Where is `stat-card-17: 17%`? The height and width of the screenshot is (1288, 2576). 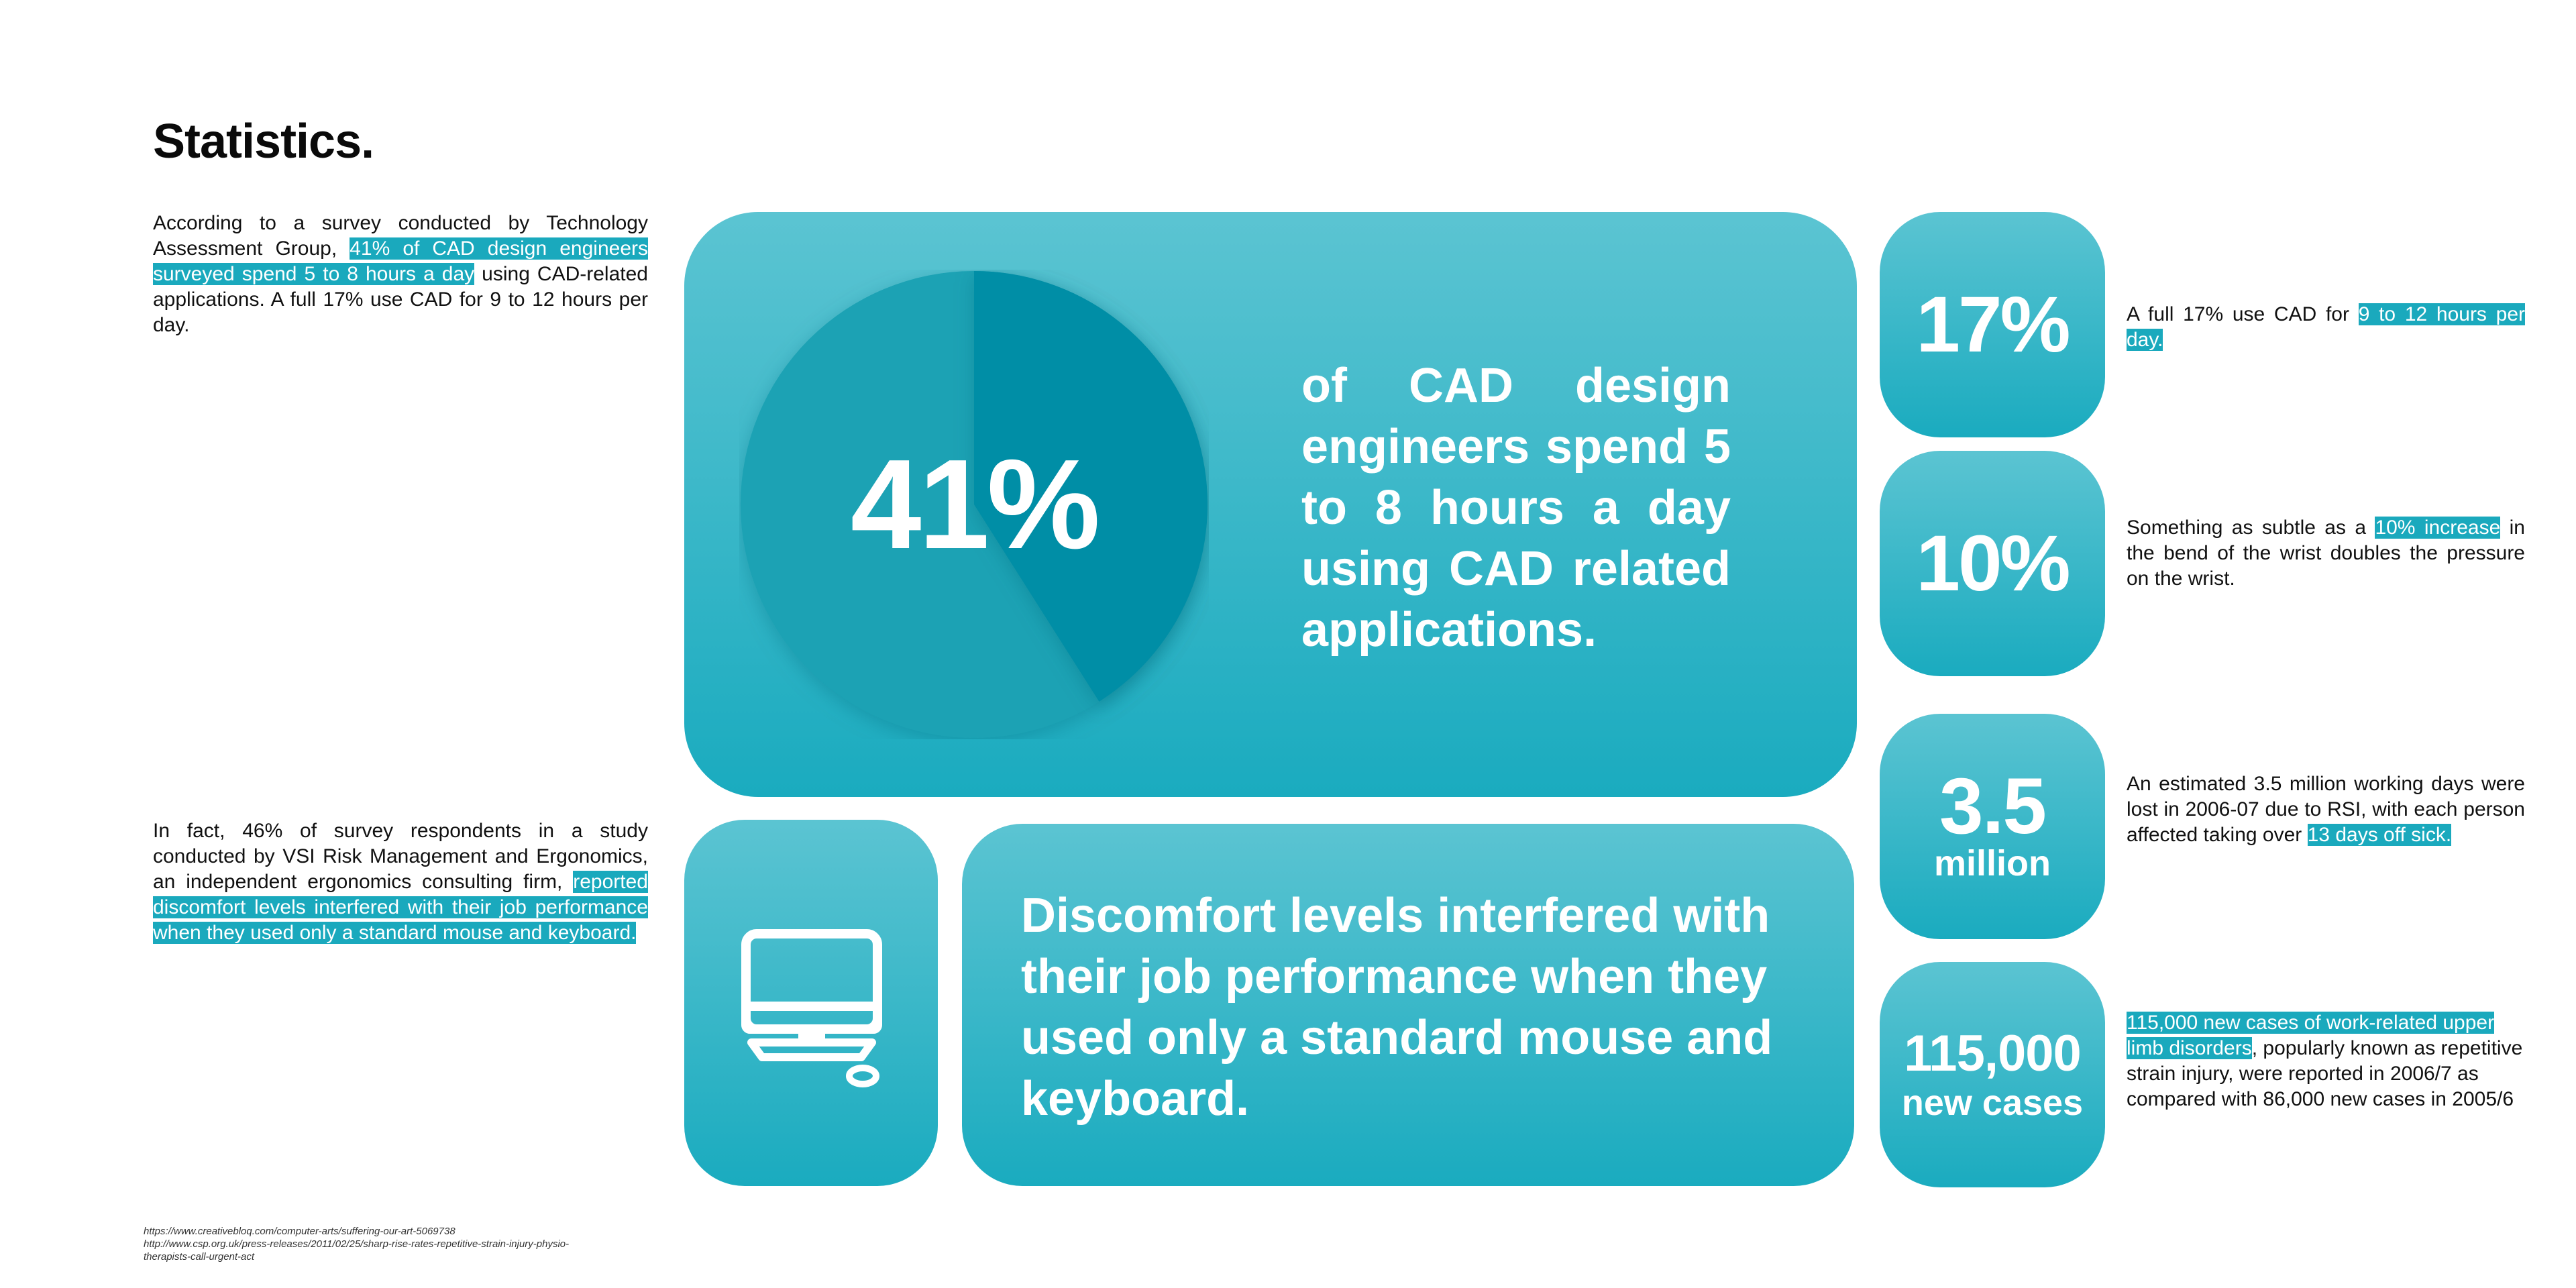 stat-card-17: 17% is located at coordinates (1992, 324).